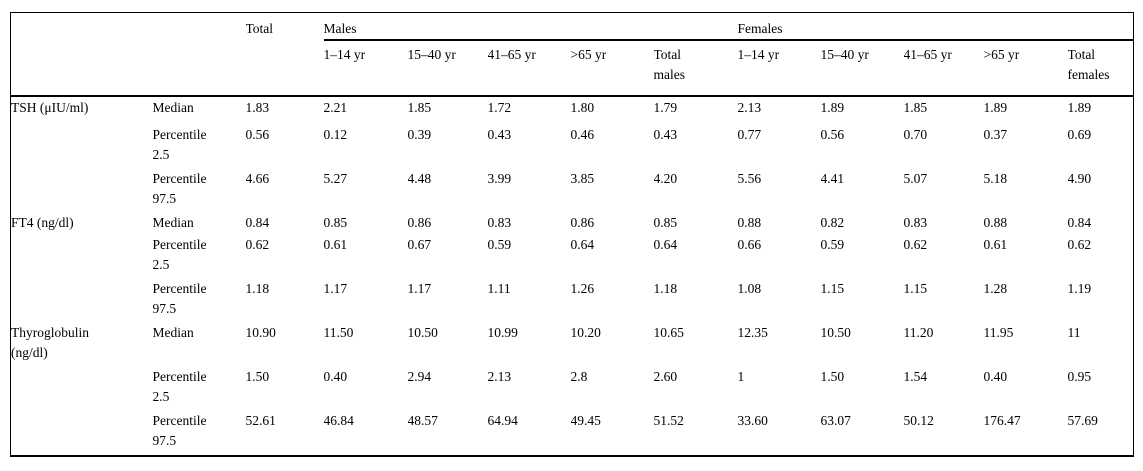 The height and width of the screenshot is (471, 1143). What do you see at coordinates (943, 68) in the screenshot?
I see `subheader-f-41-65yr: 41–65 yr` at bounding box center [943, 68].